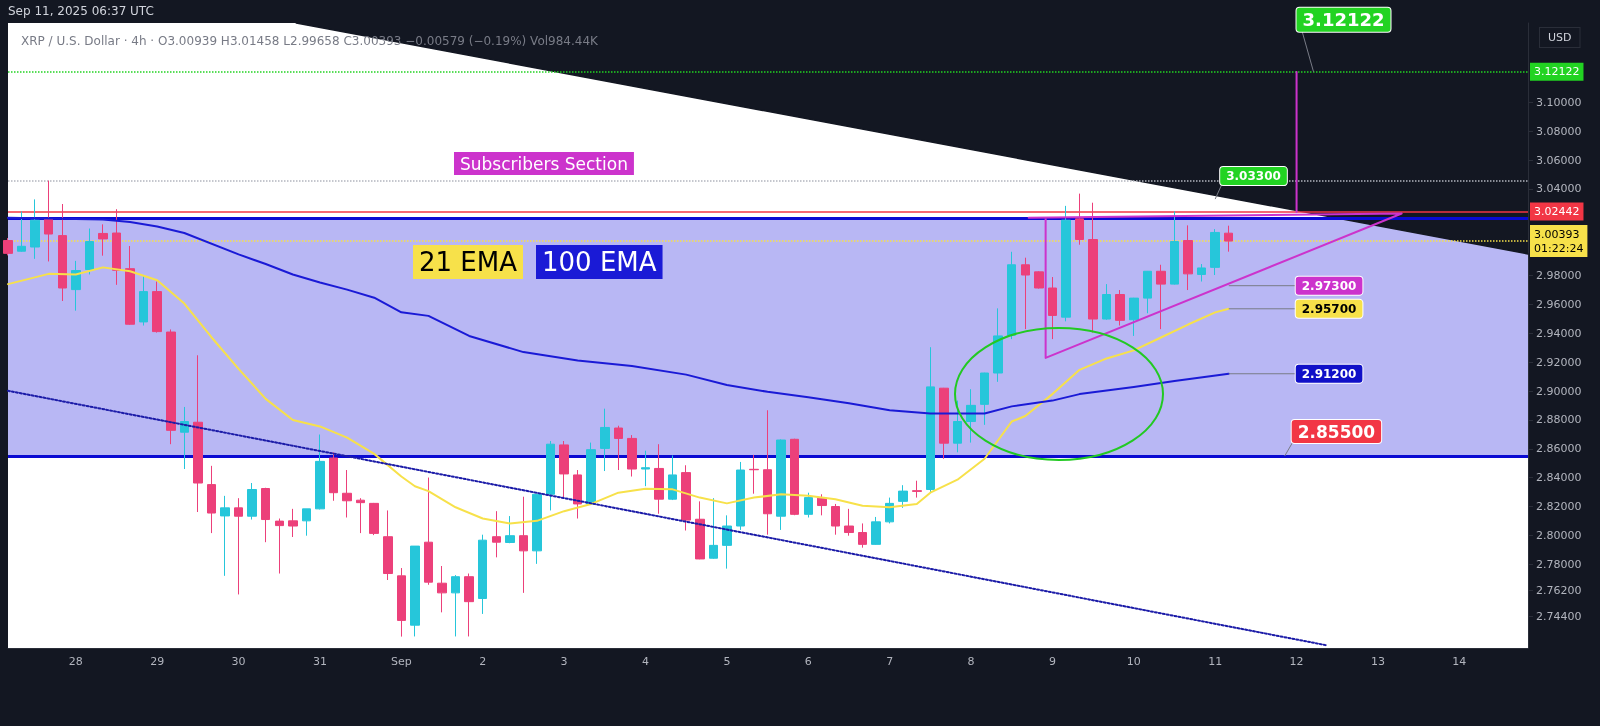 Image resolution: width=1600 pixels, height=726 pixels. What do you see at coordinates (1559, 276) in the screenshot?
I see `y-tick-label: 2.98000` at bounding box center [1559, 276].